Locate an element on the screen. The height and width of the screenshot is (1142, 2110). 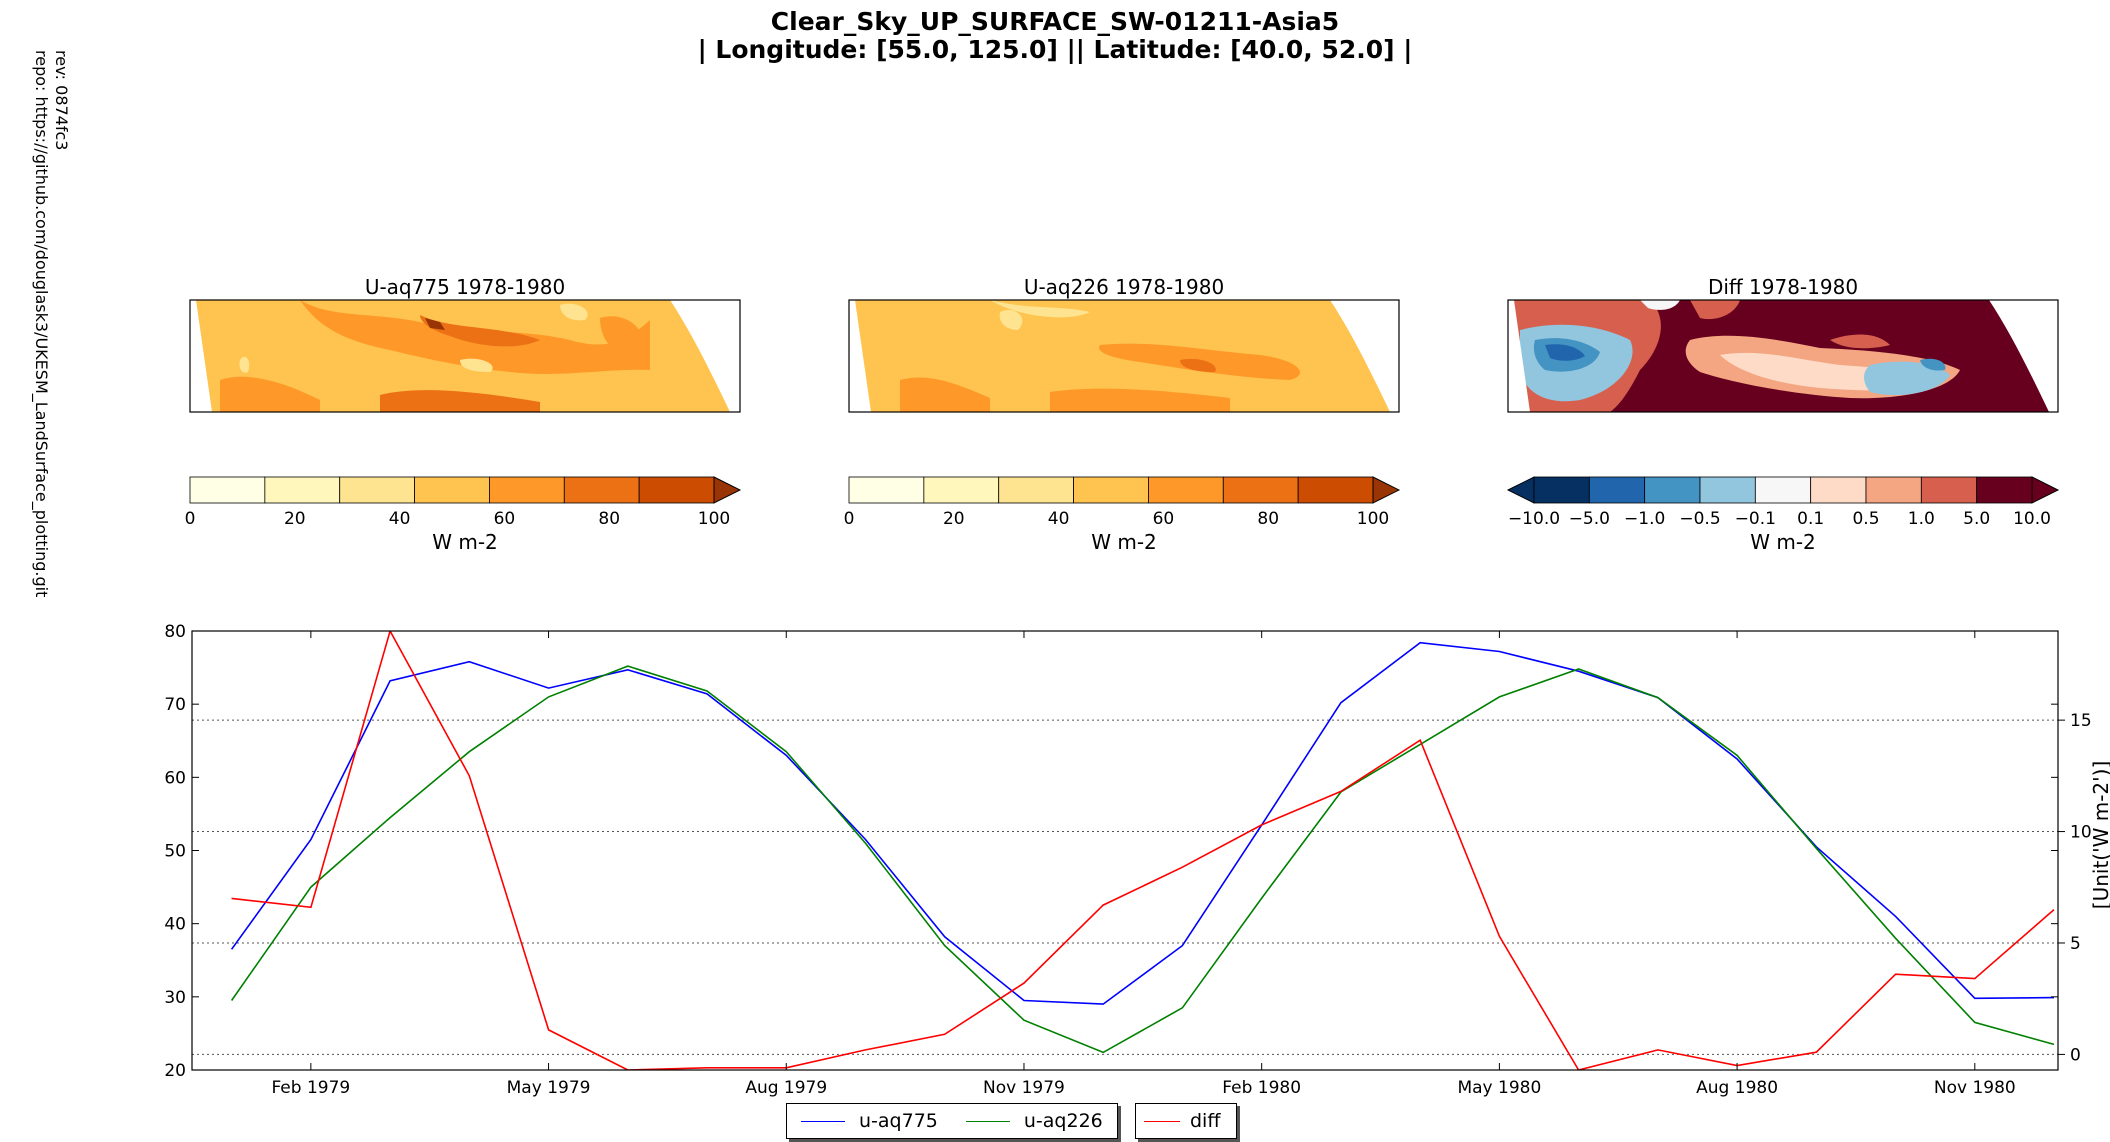
map-frame-diff is located at coordinates (1783, 356).